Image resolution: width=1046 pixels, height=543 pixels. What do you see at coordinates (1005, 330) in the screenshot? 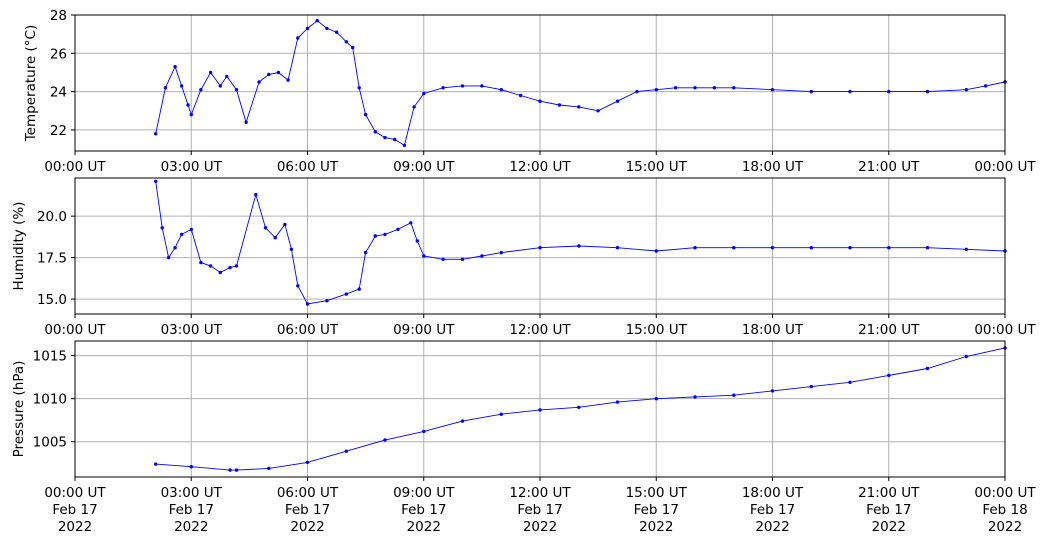
I see `humidity-x-tick-label: 00:00 UT` at bounding box center [1005, 330].